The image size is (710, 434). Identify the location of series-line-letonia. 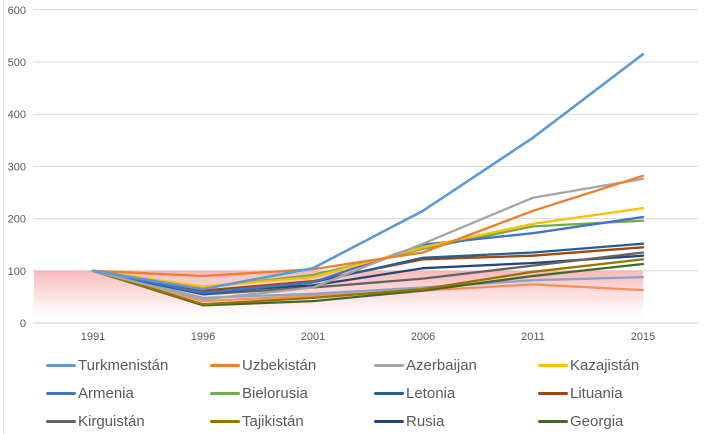
(368, 269).